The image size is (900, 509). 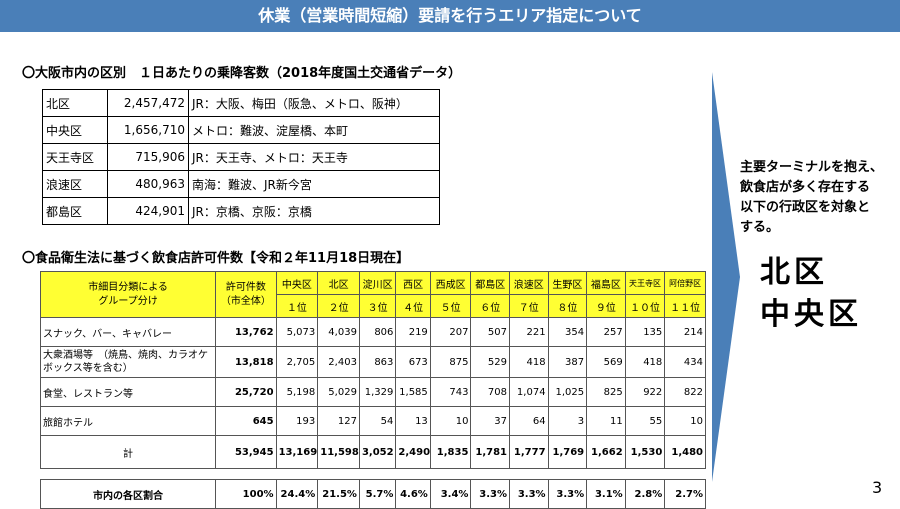 What do you see at coordinates (645, 306) in the screenshot?
I see `rank-header: １０位` at bounding box center [645, 306].